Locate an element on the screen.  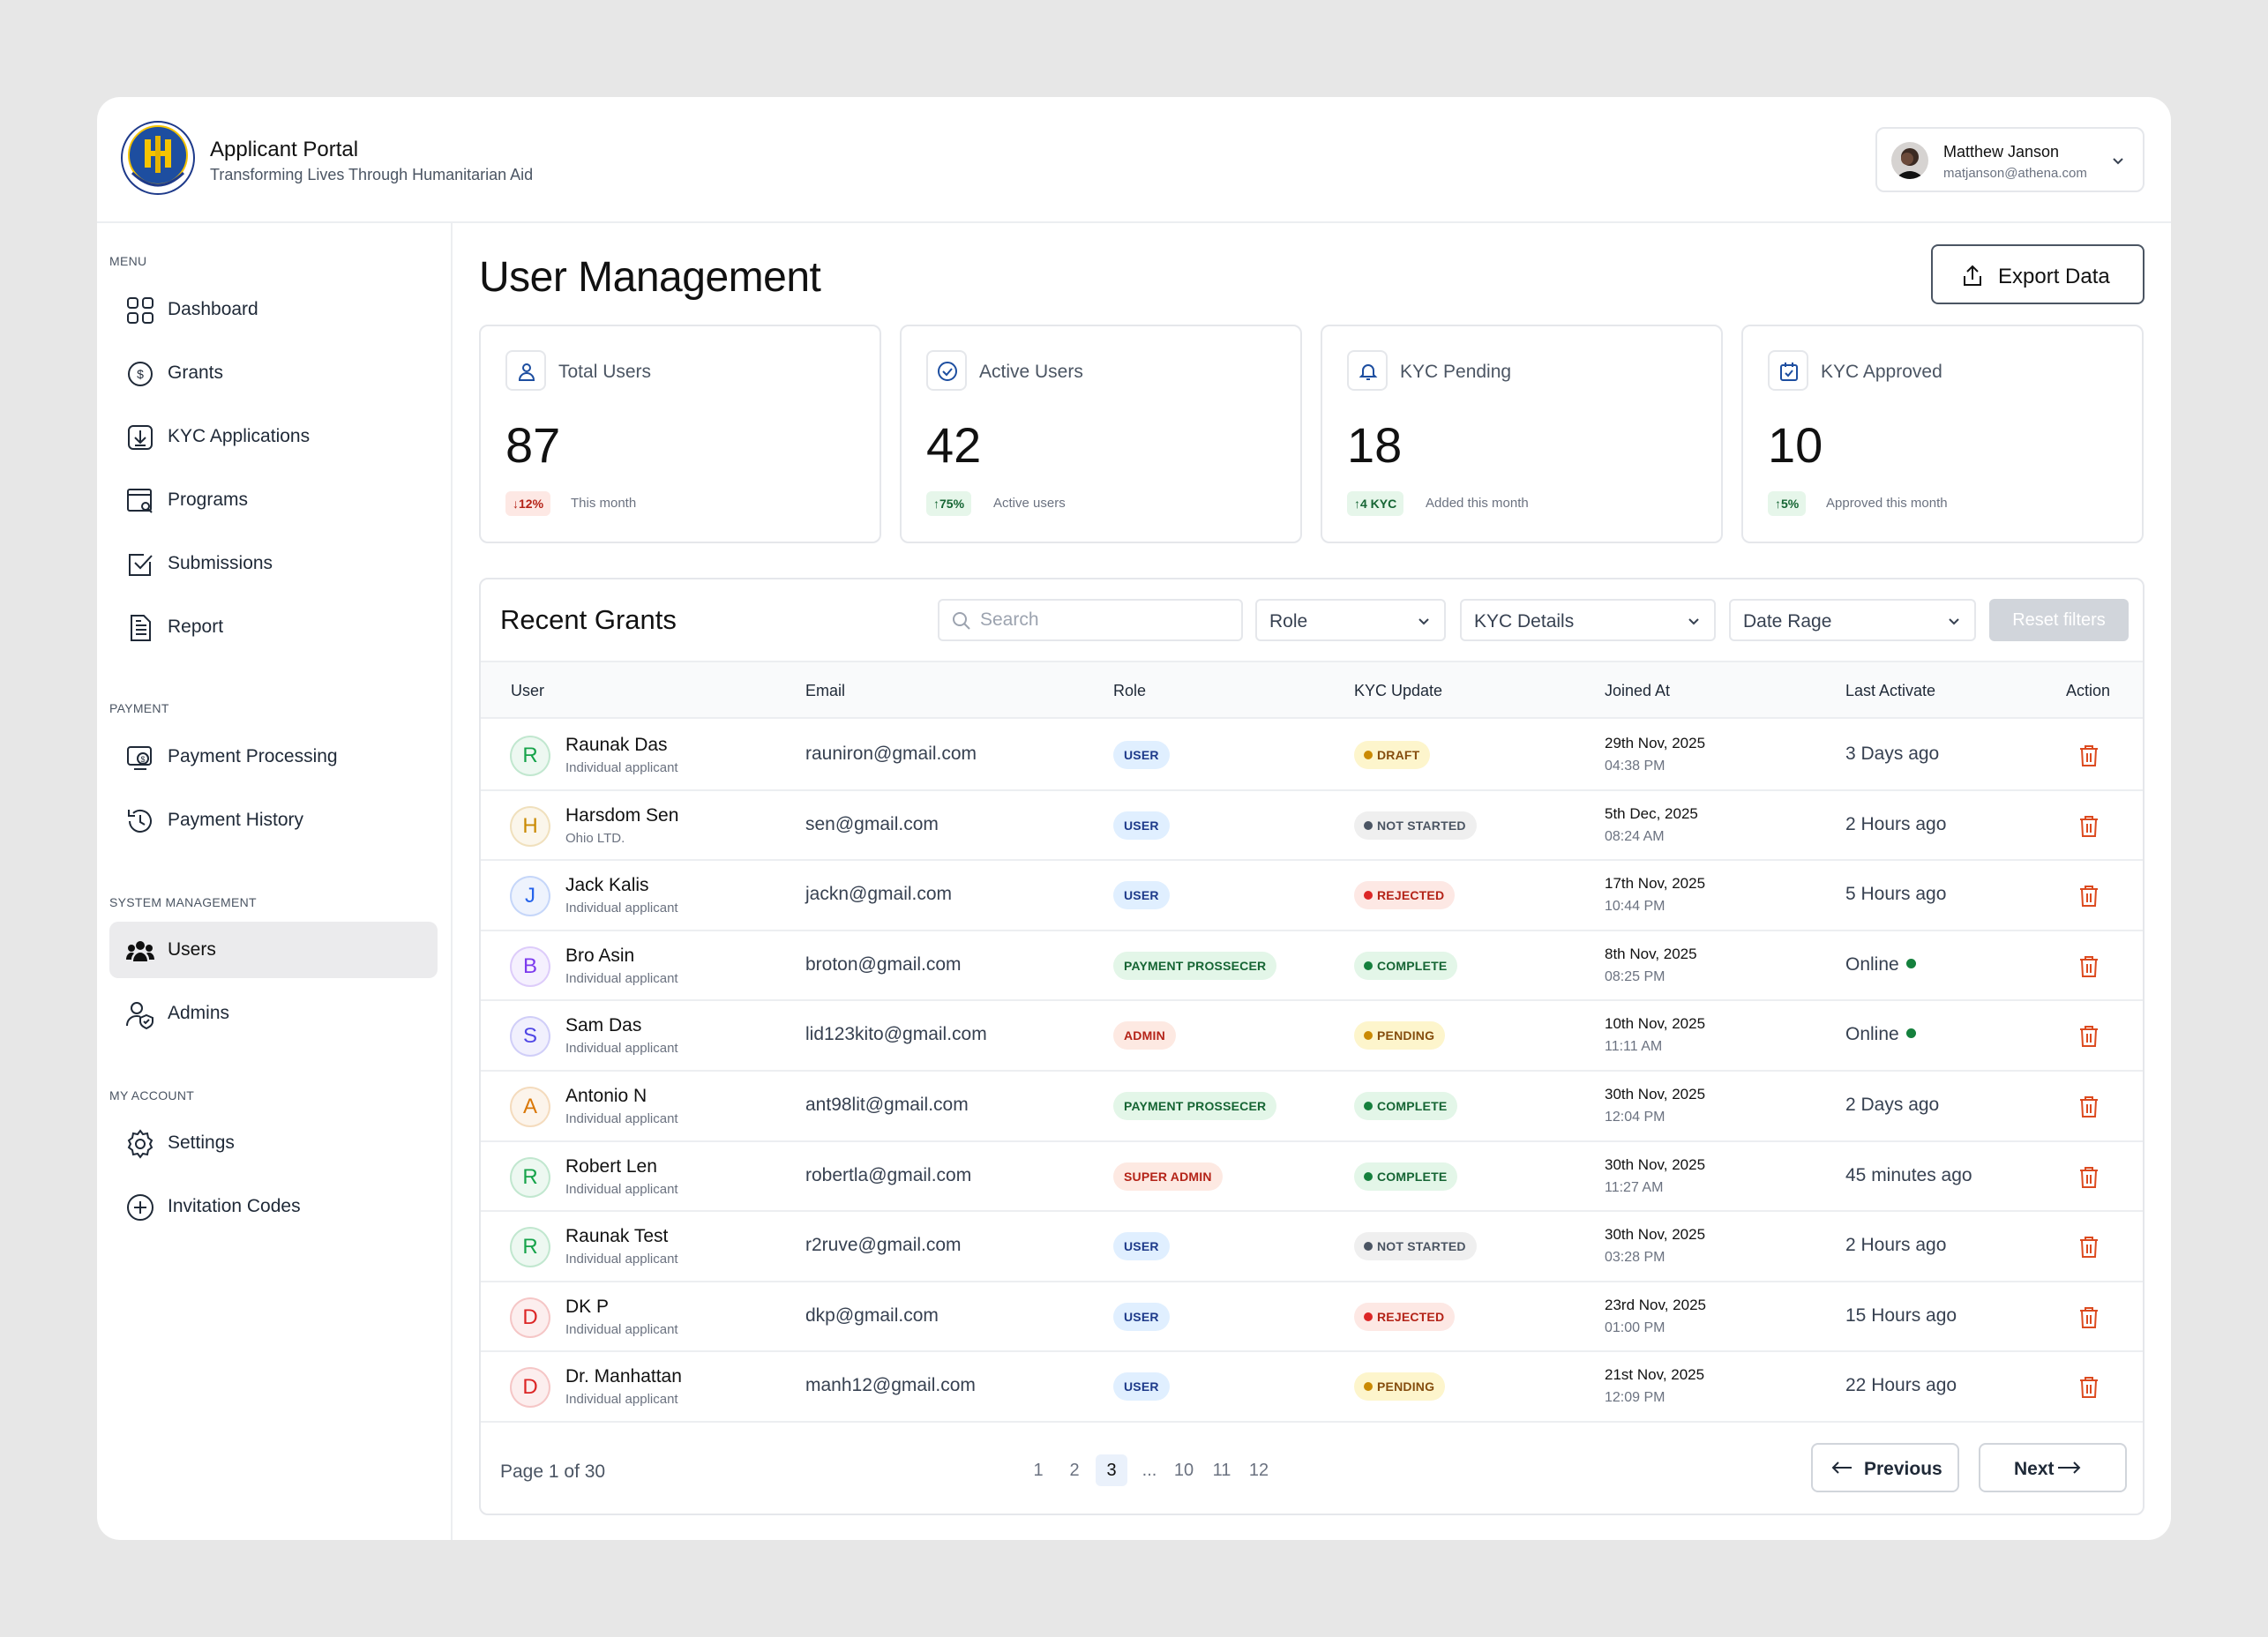
user-name: Matthew Janson is located at coordinates (2001, 152).